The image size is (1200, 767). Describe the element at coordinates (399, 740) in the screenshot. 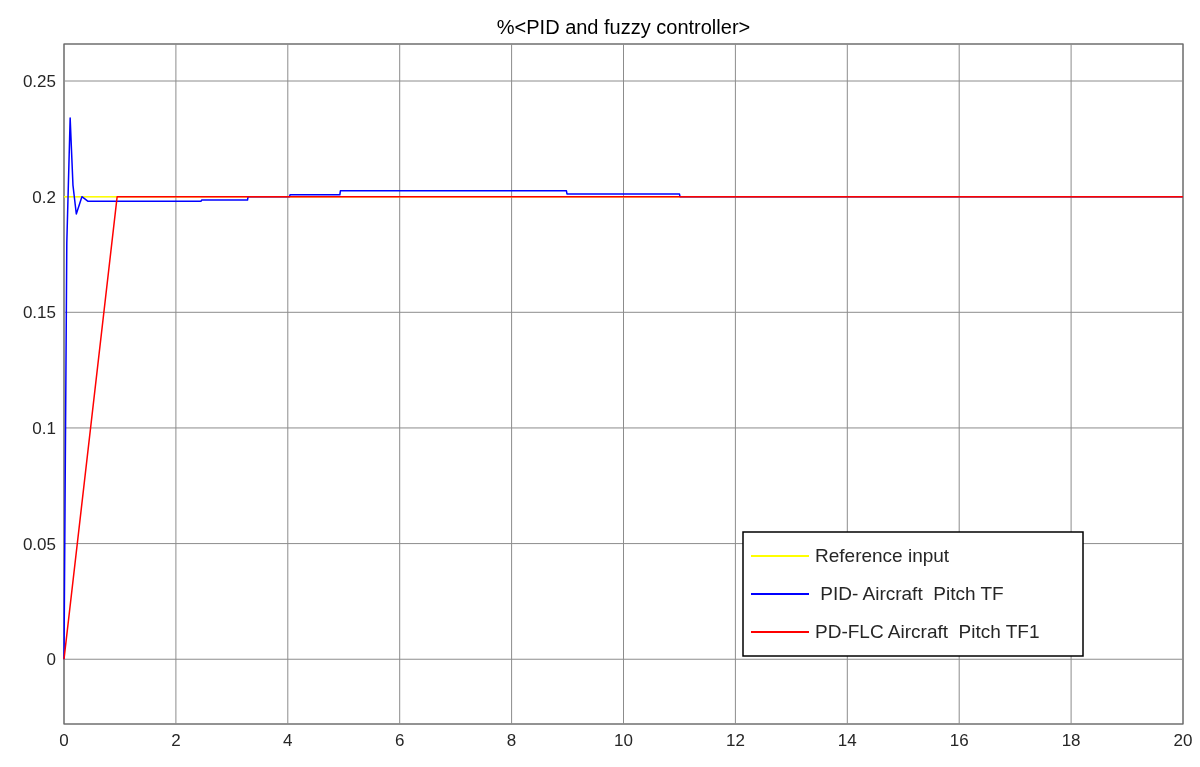

I see `x-tick-label: 6` at that location.